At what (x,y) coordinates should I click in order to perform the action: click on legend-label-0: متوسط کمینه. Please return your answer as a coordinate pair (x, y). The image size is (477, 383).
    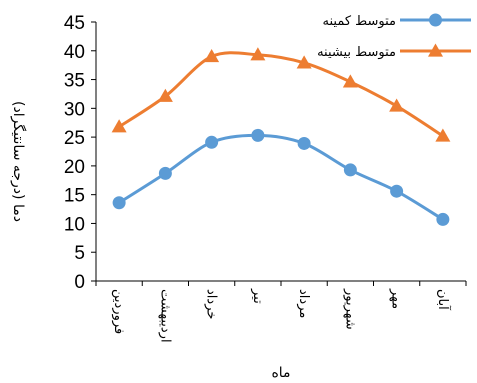
    Looking at the image, I should click on (360, 21).